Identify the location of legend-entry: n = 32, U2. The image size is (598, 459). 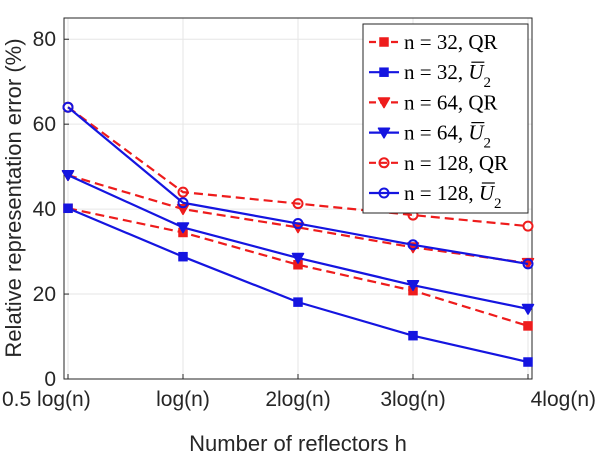
(430, 75).